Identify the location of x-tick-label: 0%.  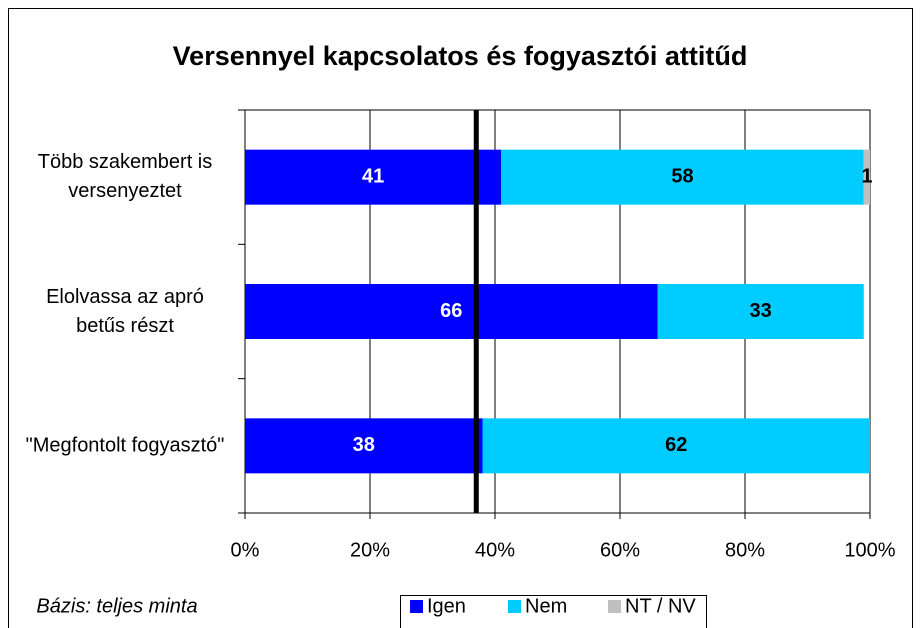
(245, 550).